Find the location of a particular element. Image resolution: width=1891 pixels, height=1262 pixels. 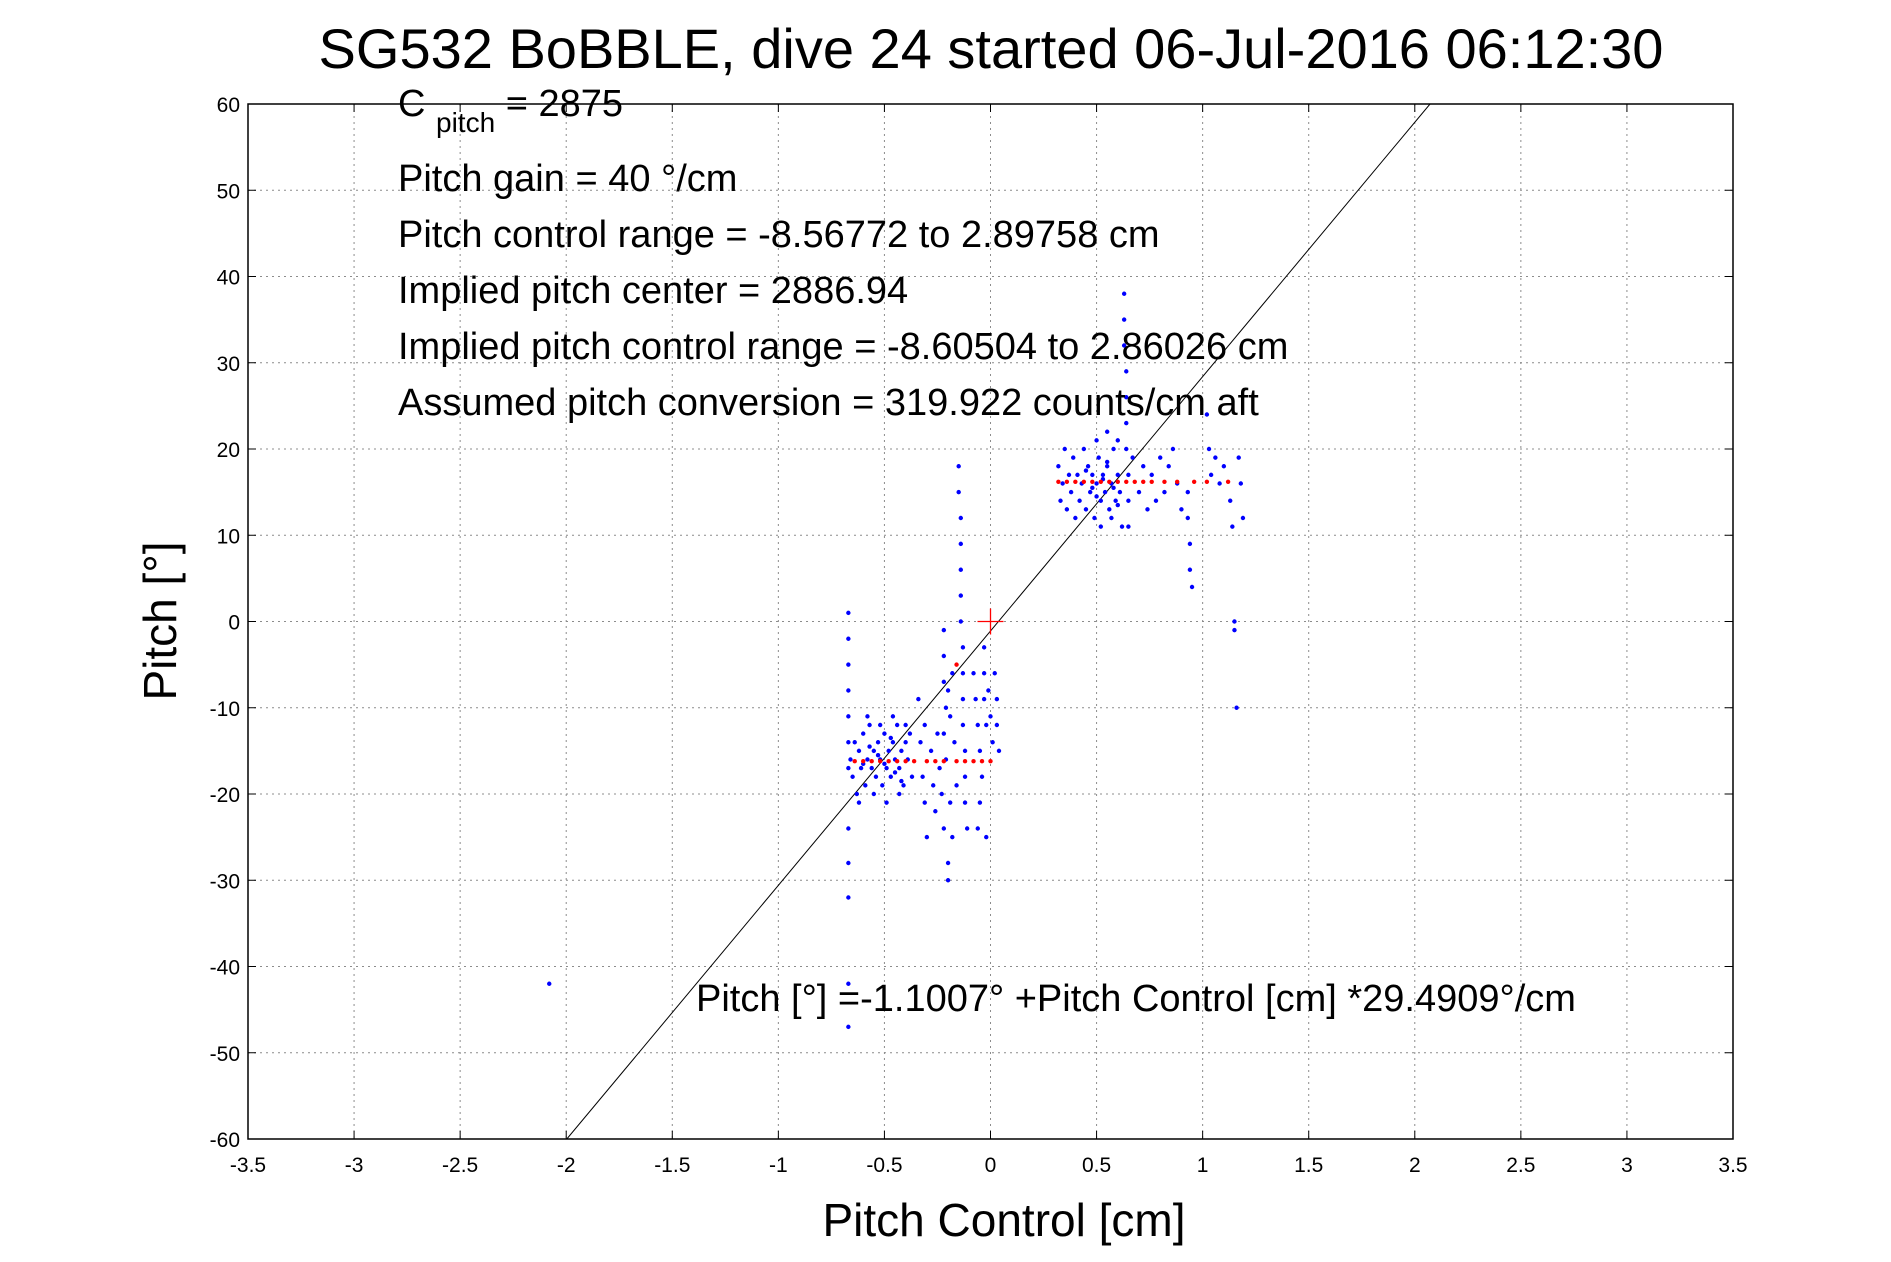

y-tick-label: 30 is located at coordinates (228, 364).